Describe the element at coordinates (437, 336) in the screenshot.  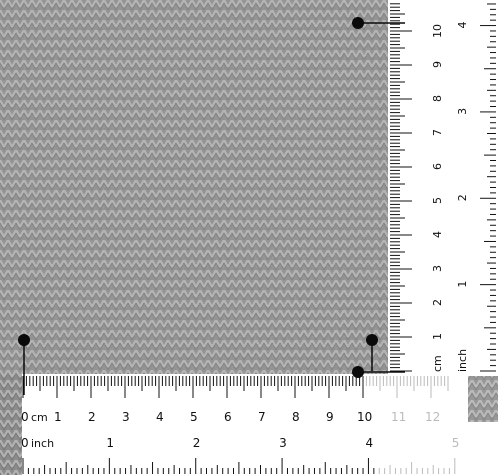
I see `right-cm-label: 1` at that location.